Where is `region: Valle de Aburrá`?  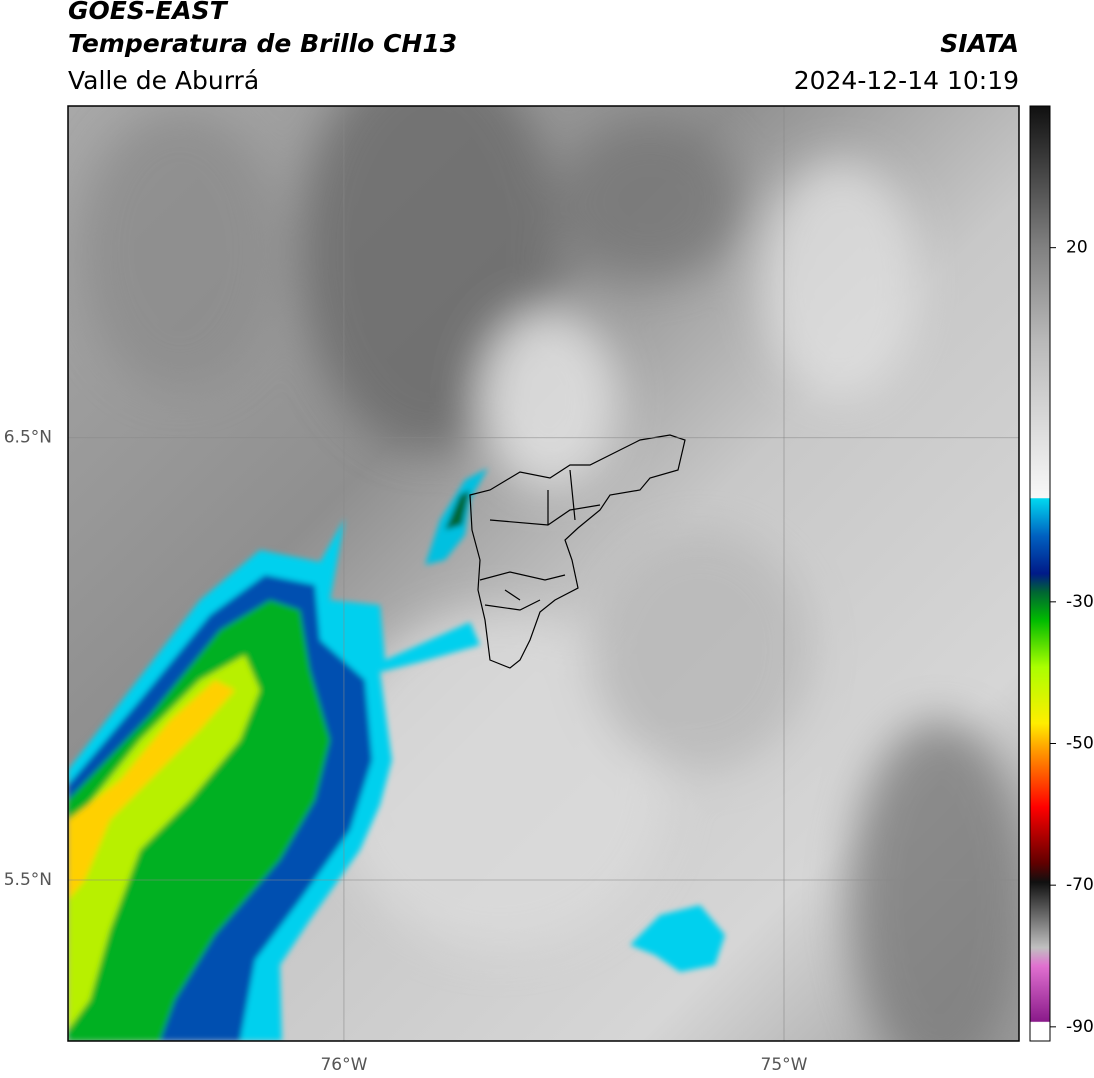 region: Valle de Aburrá is located at coordinates (163, 80).